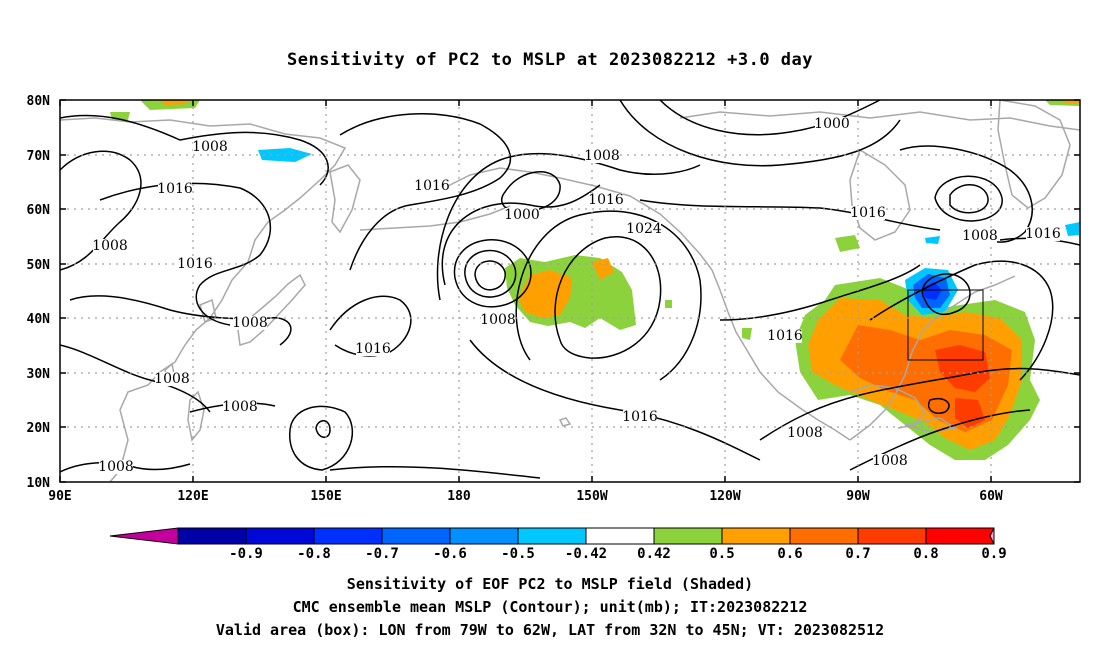  What do you see at coordinates (970, 413) in the screenshot?
I see `shade-atlantic-red2` at bounding box center [970, 413].